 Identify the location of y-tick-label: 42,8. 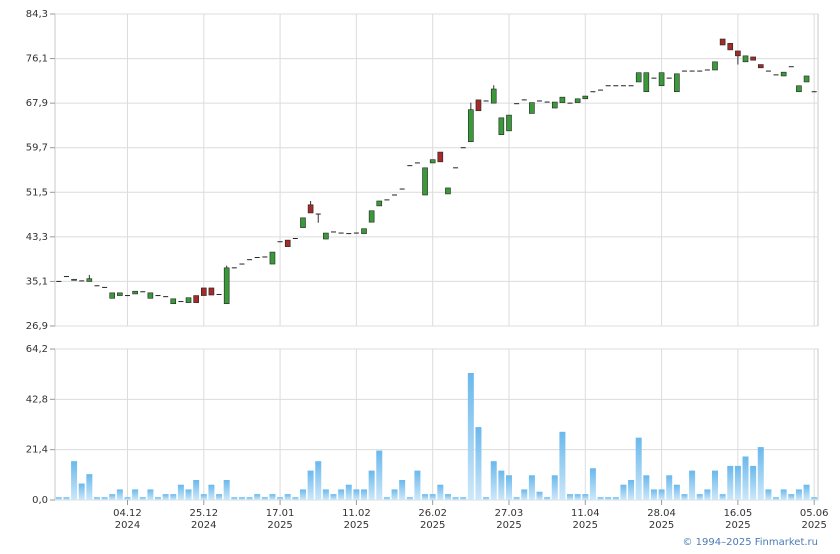
(37, 399).